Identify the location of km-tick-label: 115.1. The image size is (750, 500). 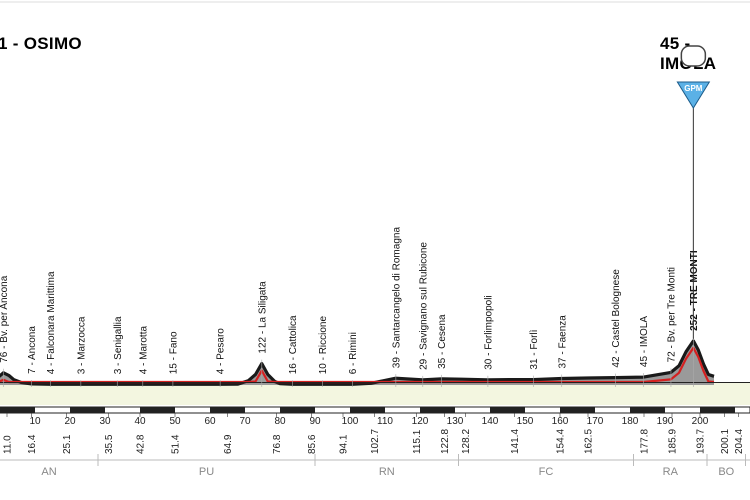
(417, 441).